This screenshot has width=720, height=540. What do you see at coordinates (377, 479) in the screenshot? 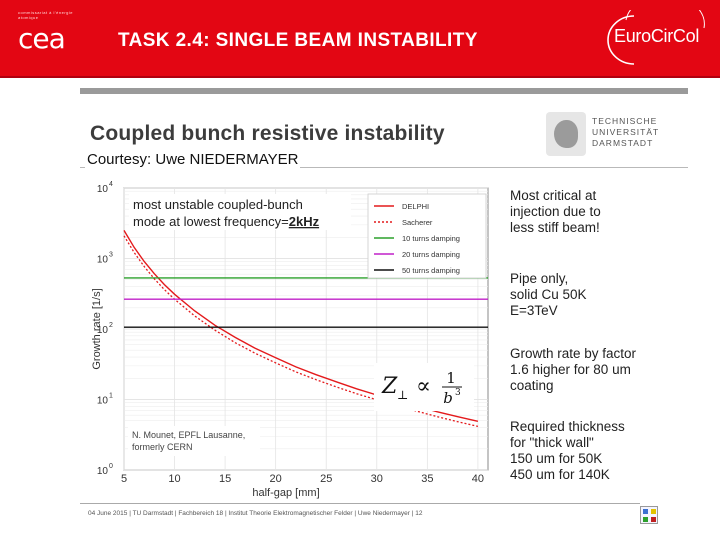
I see `x-tick-label: 30` at bounding box center [377, 479].